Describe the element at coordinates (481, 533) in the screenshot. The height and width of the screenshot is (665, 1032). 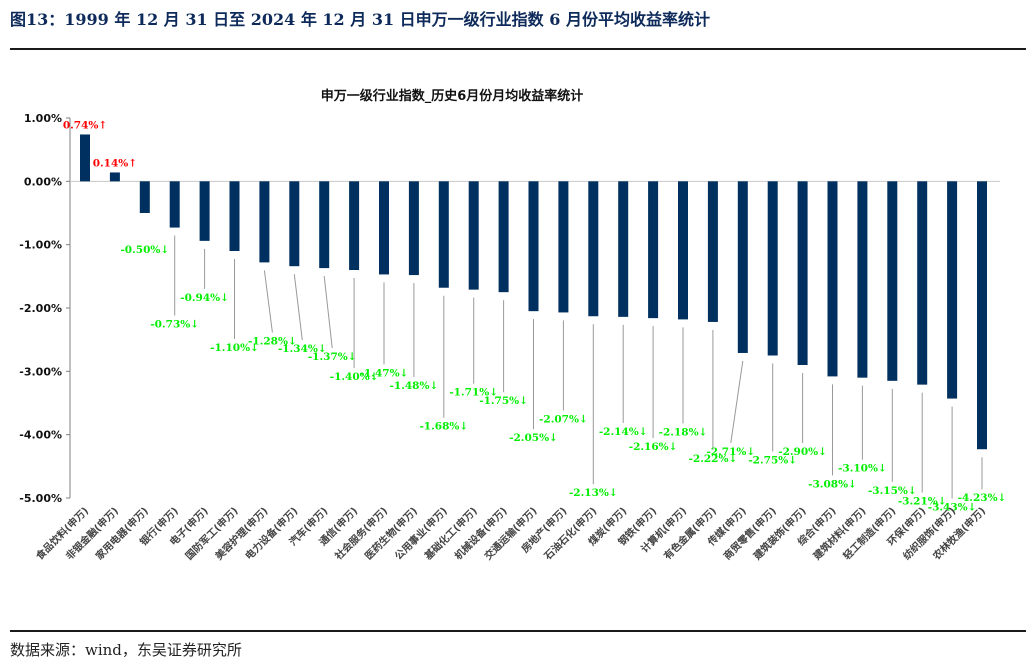
I see `x-tick-label: 机械设备(申万)` at that location.